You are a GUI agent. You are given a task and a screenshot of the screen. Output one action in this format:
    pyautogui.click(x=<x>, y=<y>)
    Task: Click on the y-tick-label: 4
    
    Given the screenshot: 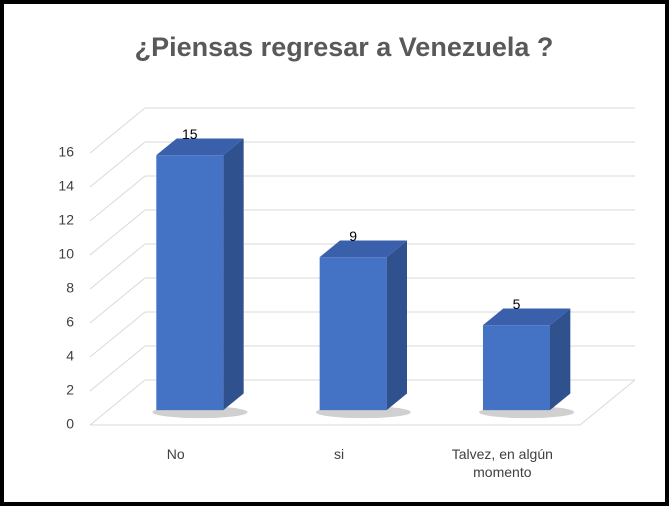 What is the action you would take?
    pyautogui.click(x=70, y=356)
    